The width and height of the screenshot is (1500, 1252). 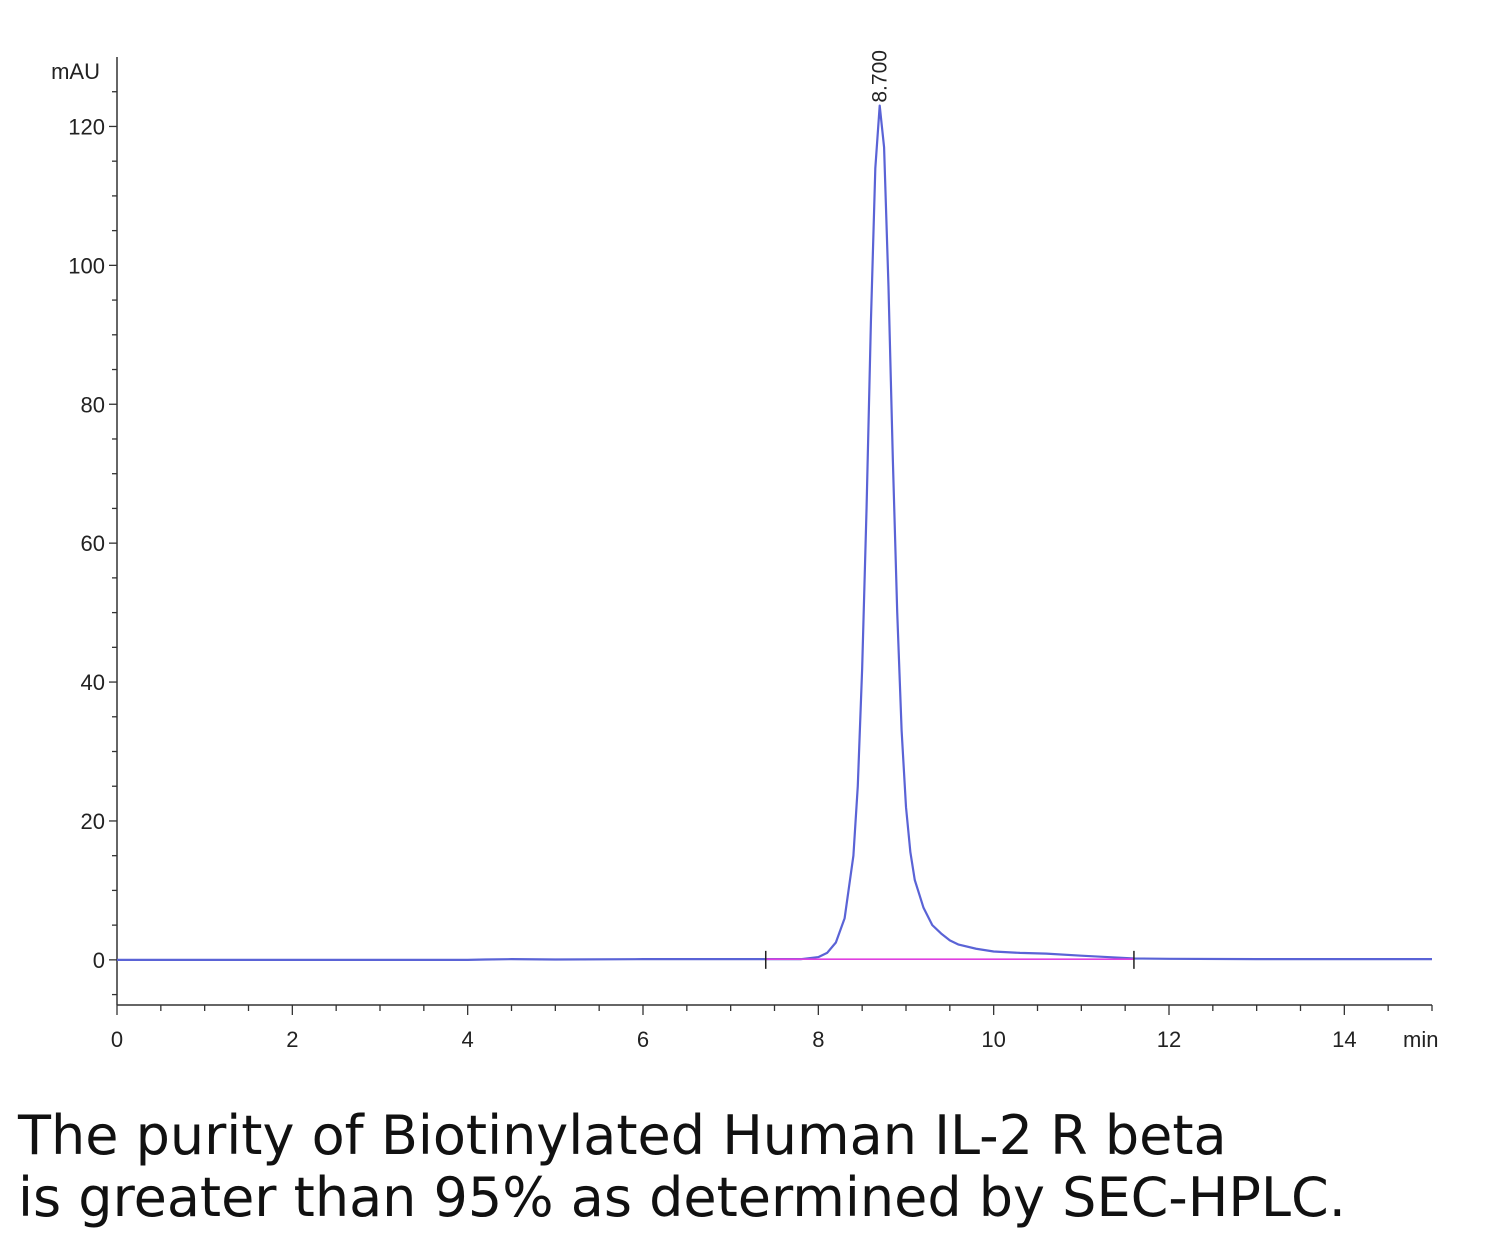 I want to click on y-tick-label: 100, so click(x=86, y=265).